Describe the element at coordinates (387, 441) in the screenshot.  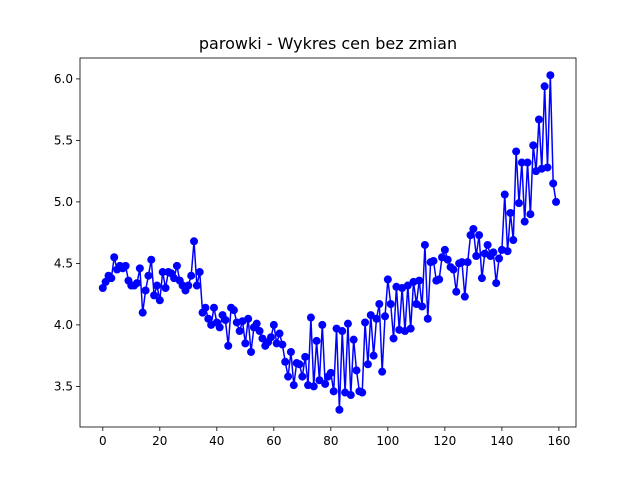
I see `x-tick-label: 100` at that location.